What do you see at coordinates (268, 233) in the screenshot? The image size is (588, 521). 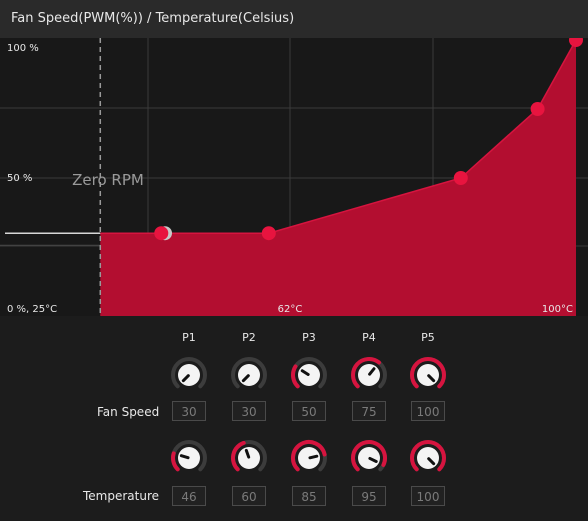 I see `curve-point-p2` at bounding box center [268, 233].